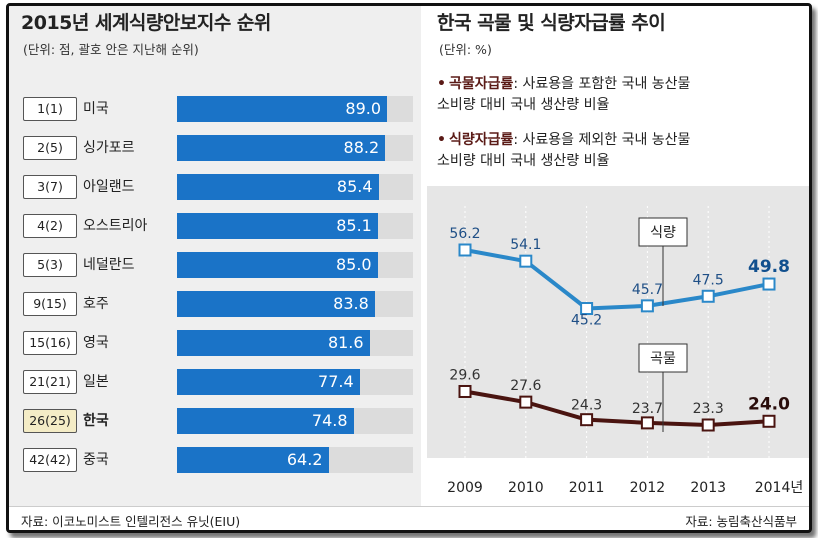 The width and height of the screenshot is (818, 538). What do you see at coordinates (708, 280) in the screenshot?
I see `data-label: 47.5` at bounding box center [708, 280].